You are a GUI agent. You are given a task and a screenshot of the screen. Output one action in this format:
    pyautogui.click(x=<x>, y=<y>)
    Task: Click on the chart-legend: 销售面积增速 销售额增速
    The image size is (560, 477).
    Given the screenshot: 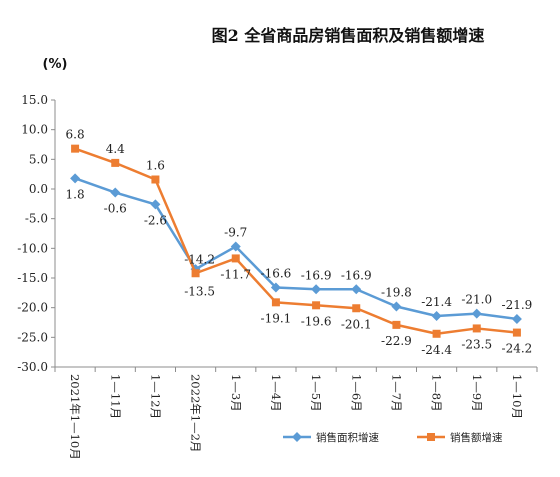 What is the action you would take?
    pyautogui.click(x=393, y=437)
    